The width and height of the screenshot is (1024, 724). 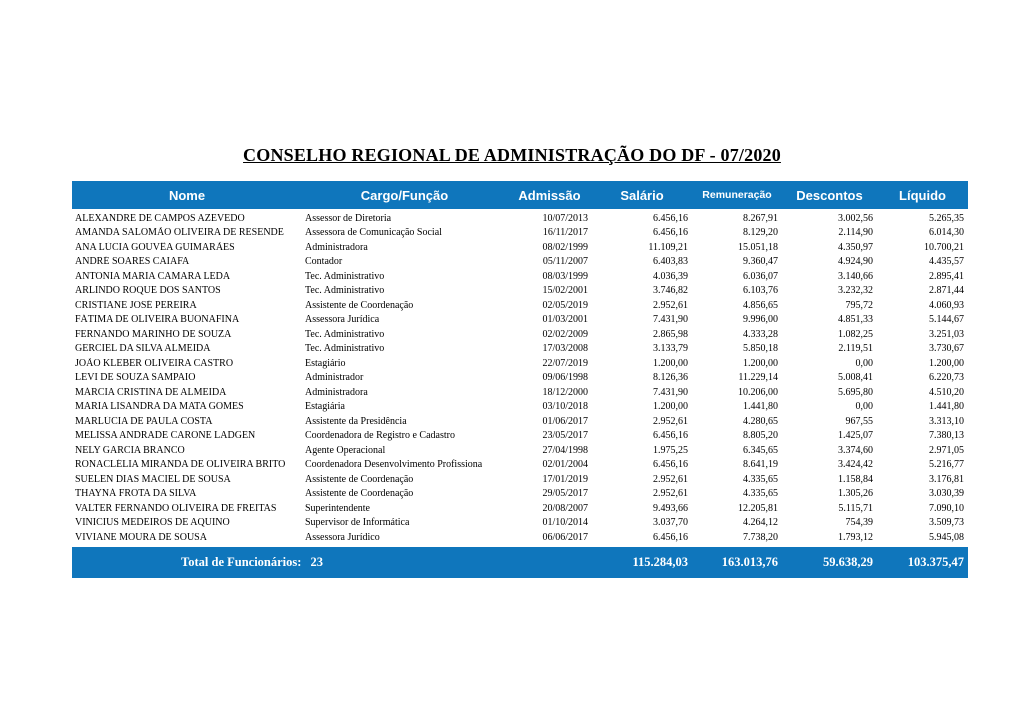 I want to click on column-header-descontos: Descontos, so click(x=829, y=195).